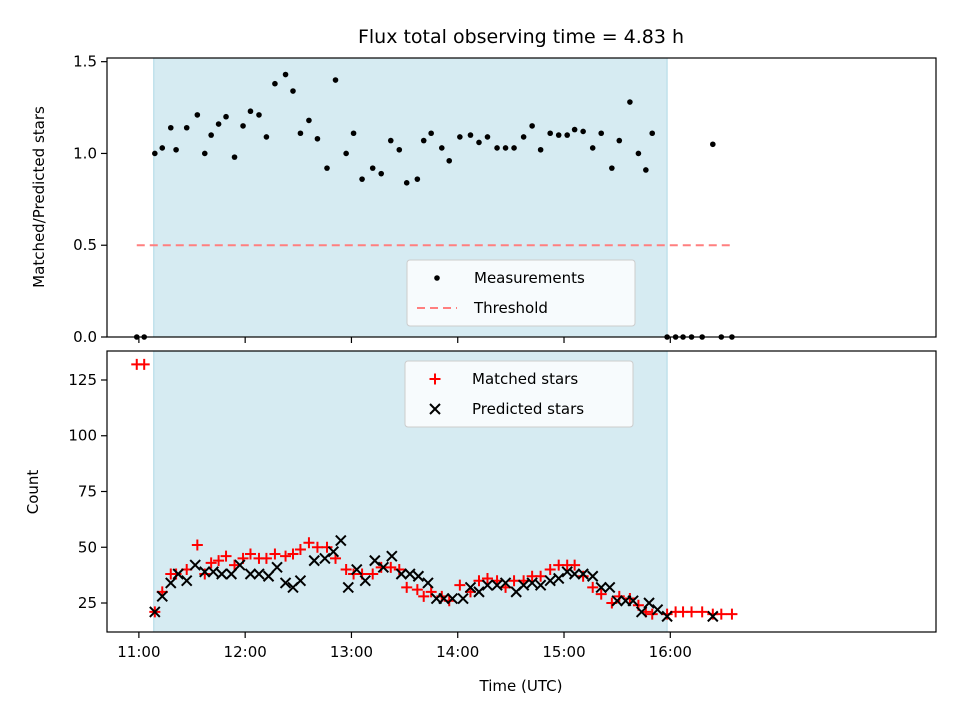 Image resolution: width=960 pixels, height=724 pixels. Describe the element at coordinates (563, 652) in the screenshot. I see `x-tick-label: 15:00` at that location.